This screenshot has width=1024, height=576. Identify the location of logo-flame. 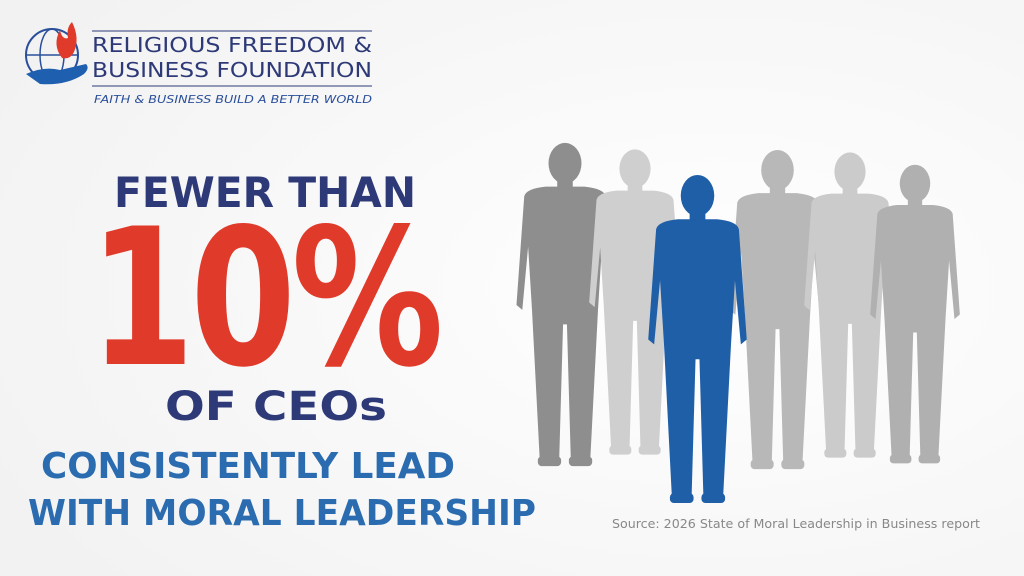
(66, 40).